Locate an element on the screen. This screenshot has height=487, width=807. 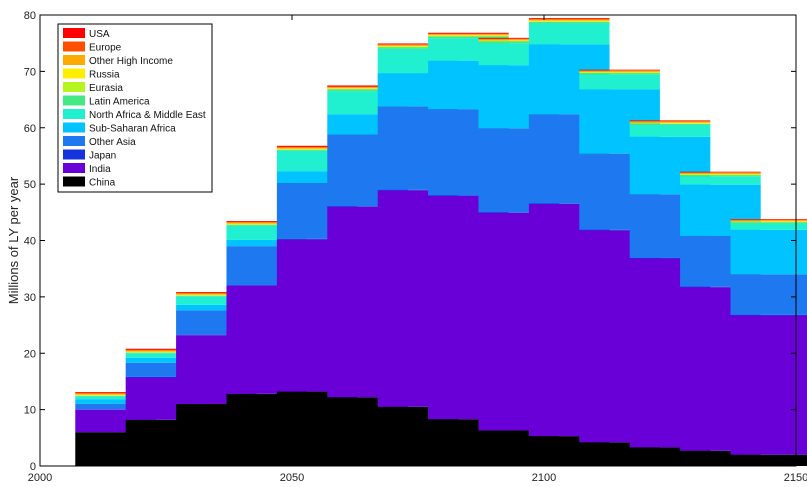
bar-segment-other-high-income-2085 is located at coordinates (468, 34).